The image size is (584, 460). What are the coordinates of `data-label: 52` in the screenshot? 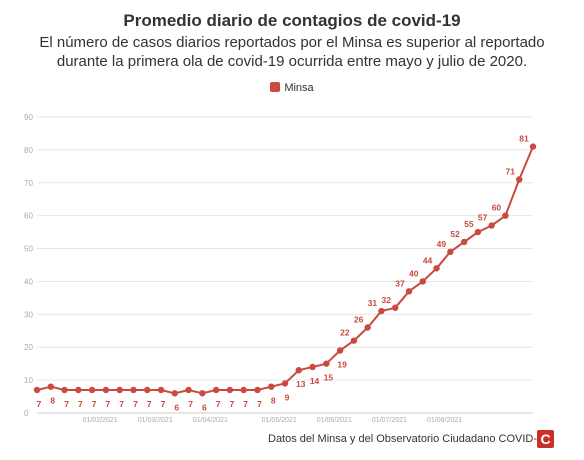 It's located at (455, 234).